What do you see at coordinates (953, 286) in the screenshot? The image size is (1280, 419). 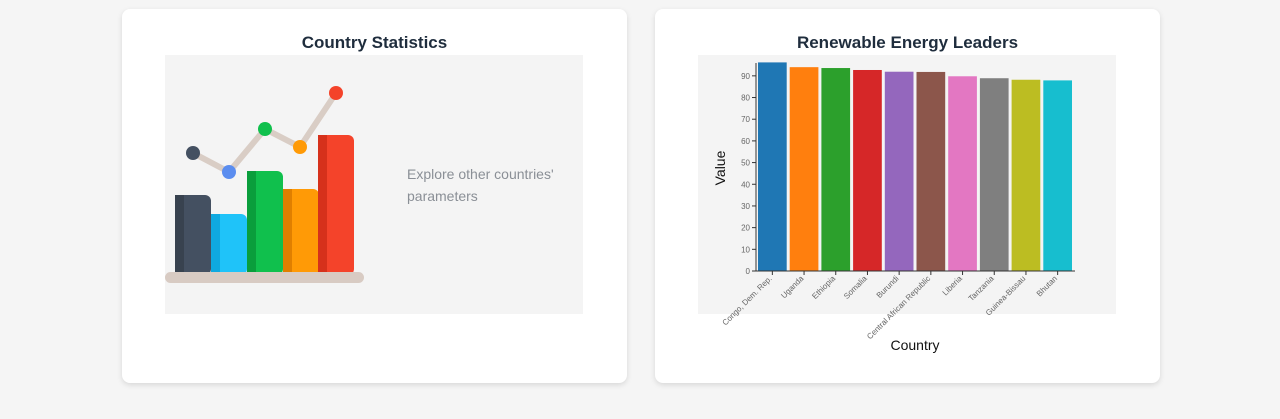 I see `x-tick-label: Liberia` at bounding box center [953, 286].